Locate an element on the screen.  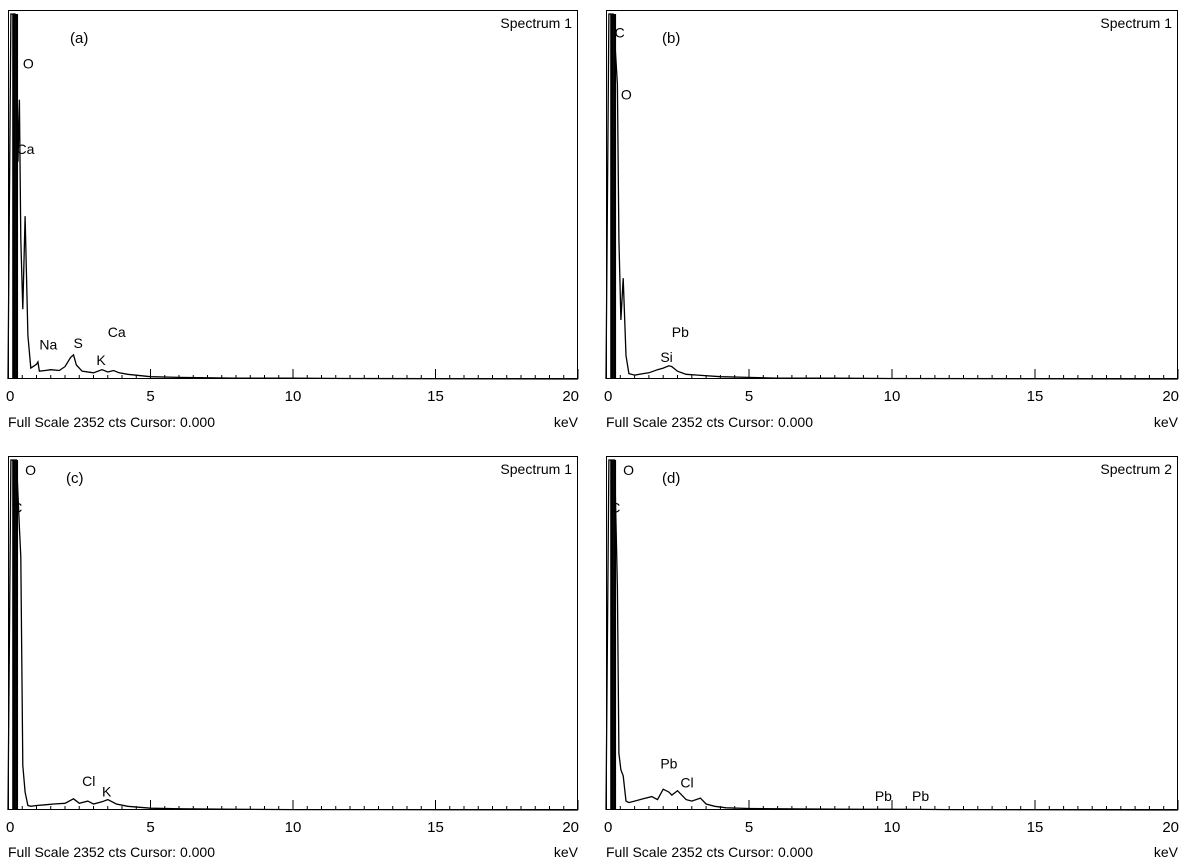
element-label: Si is located at coordinates (666, 357).